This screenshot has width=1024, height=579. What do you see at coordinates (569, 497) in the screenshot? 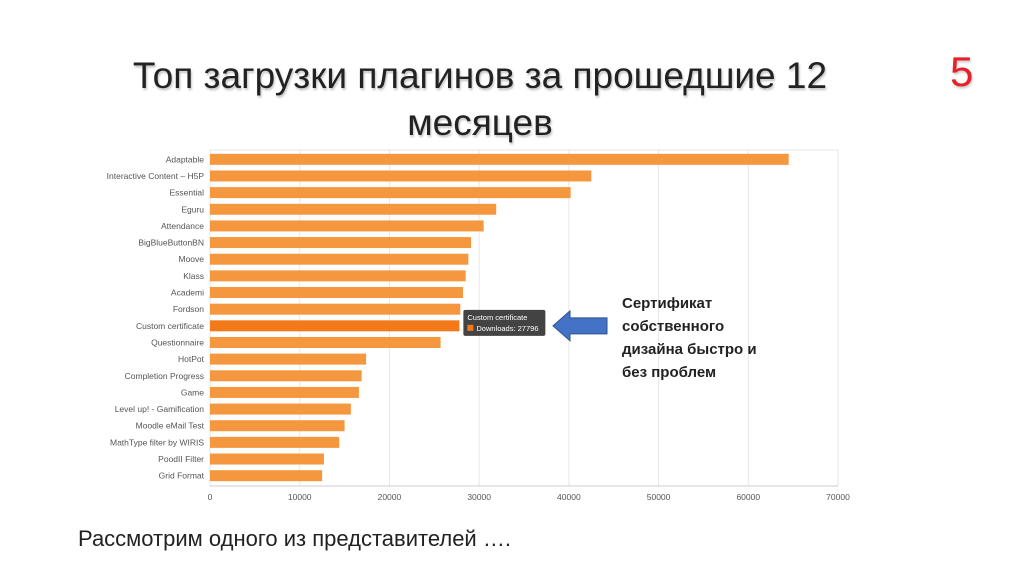
I see `x-tick-label: 40000` at bounding box center [569, 497].